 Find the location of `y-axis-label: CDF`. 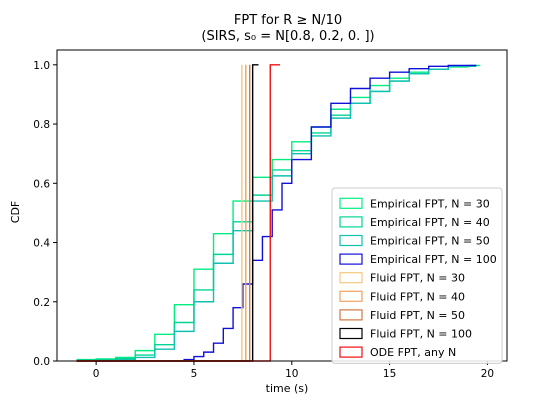

y-axis-label: CDF is located at coordinates (15, 212).